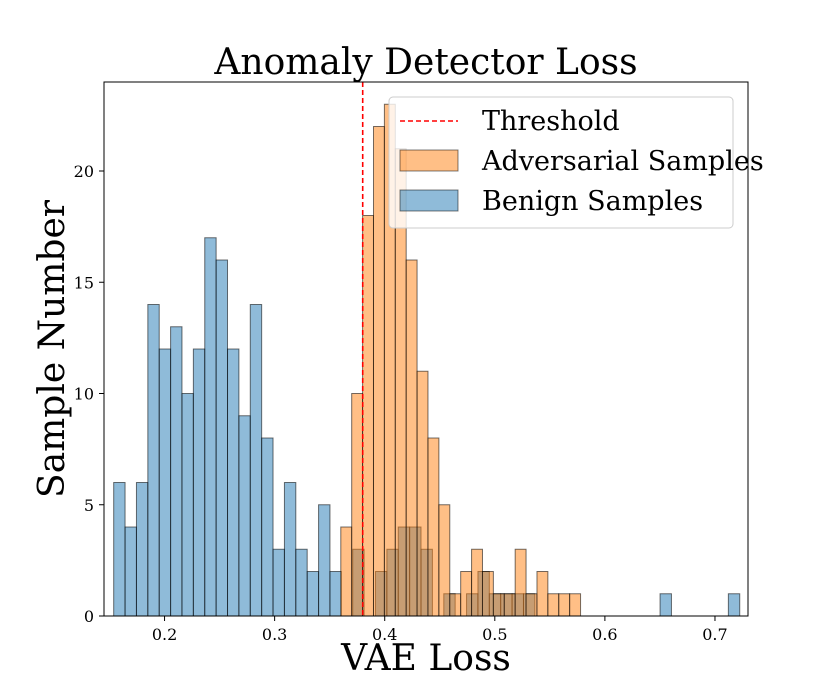 The width and height of the screenshot is (830, 692). What do you see at coordinates (52, 348) in the screenshot?
I see `y-axis-label: Sample Number` at bounding box center [52, 348].